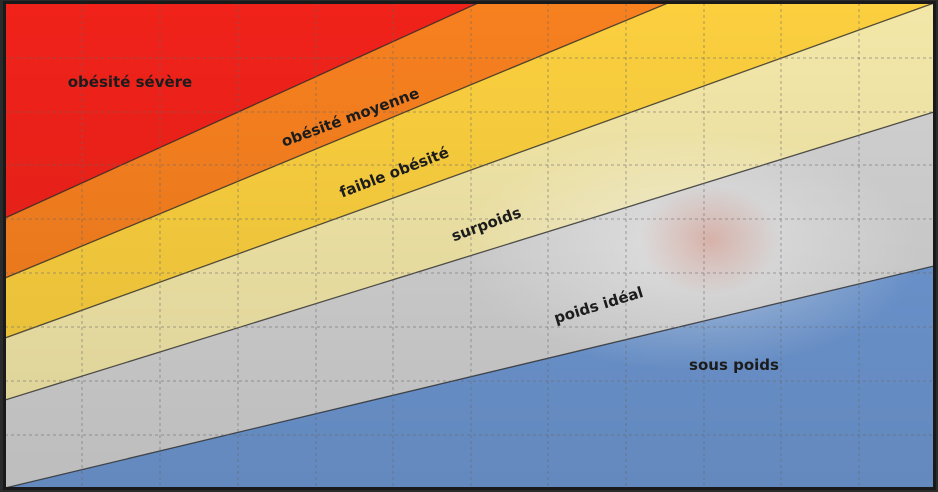  I want to click on label-obesite-severe: obésité sévère, so click(130, 82).